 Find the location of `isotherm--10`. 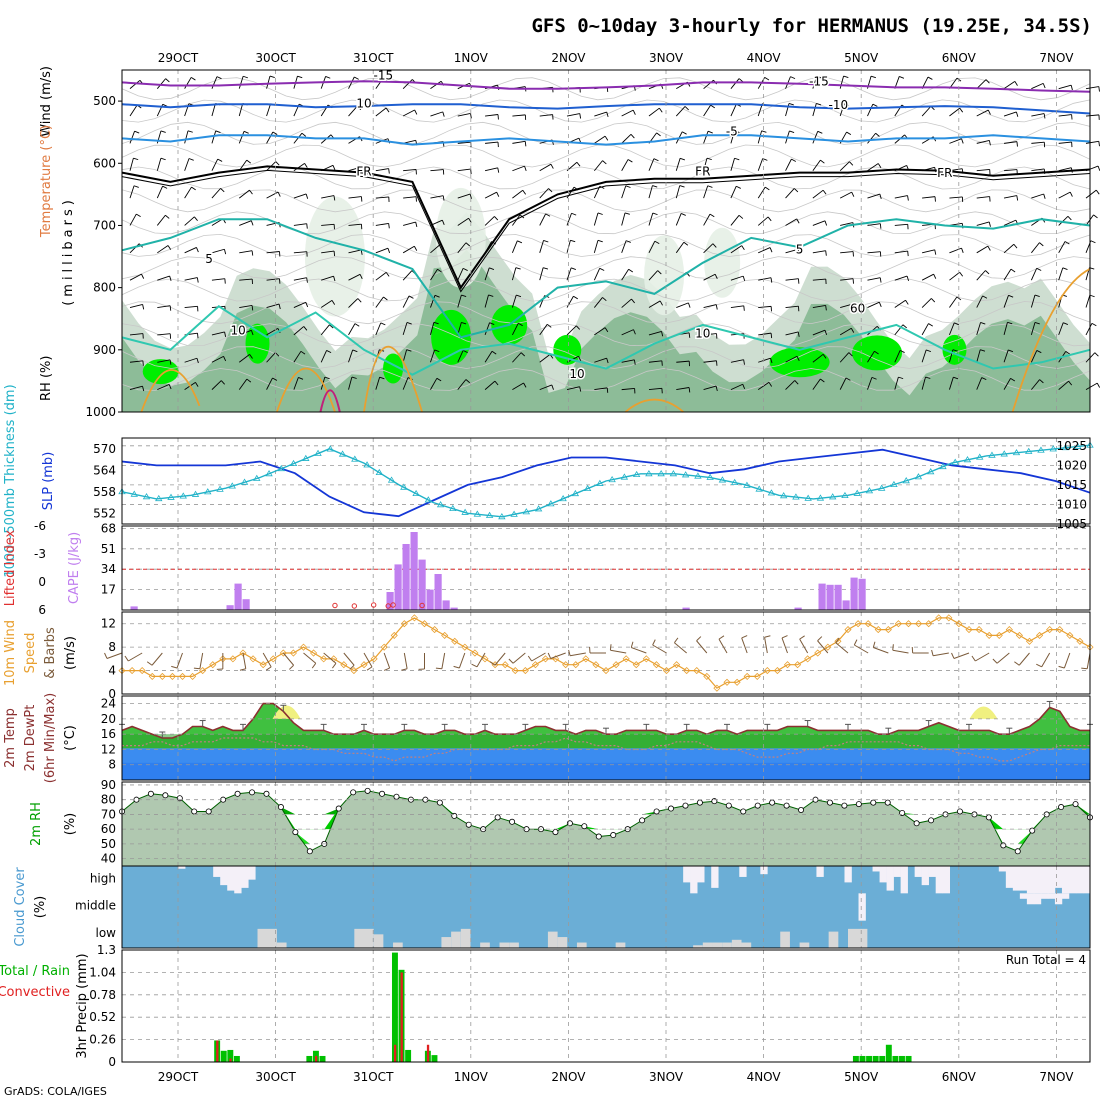

isotherm--10 is located at coordinates (606, 109).